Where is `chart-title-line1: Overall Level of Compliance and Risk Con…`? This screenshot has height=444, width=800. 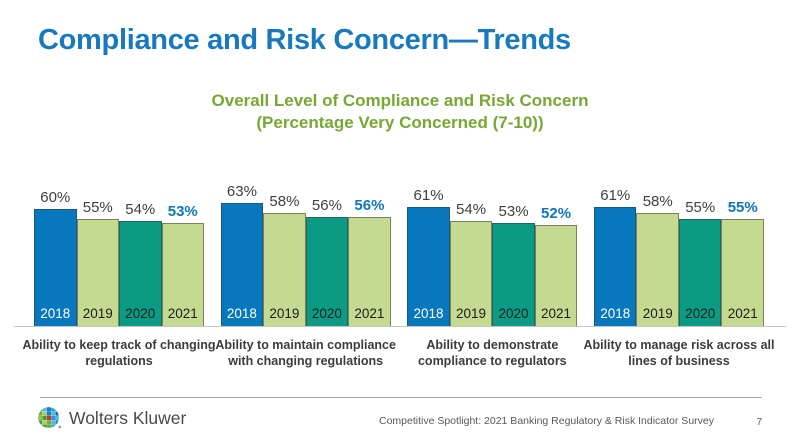 chart-title-line1: Overall Level of Compliance and Risk Con… is located at coordinates (400, 100).